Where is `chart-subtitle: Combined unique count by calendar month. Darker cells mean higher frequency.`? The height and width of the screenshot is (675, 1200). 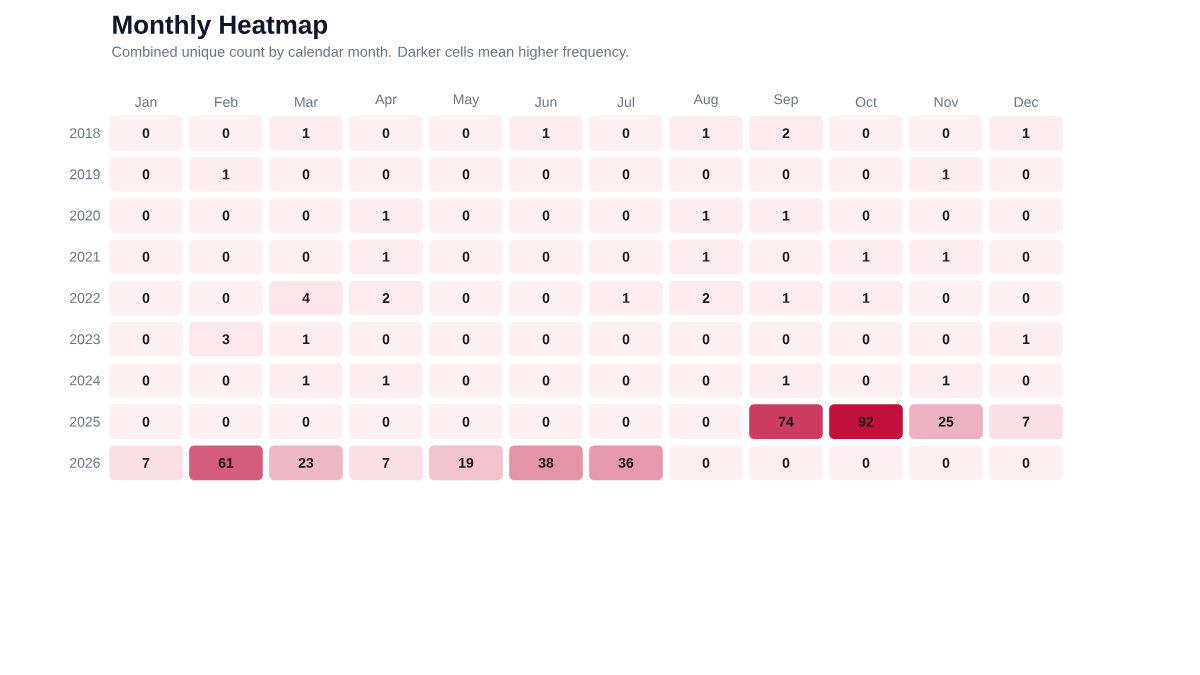
chart-subtitle: Combined unique count by calendar month. Darker cells mean higher frequency. is located at coordinates (370, 53).